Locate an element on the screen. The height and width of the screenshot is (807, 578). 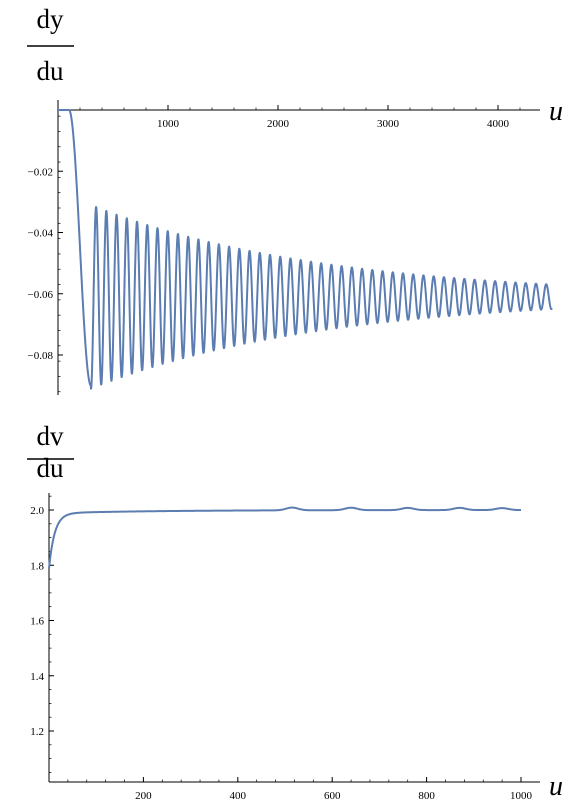
bottom-x-tick-label: 600 is located at coordinates (332, 796).